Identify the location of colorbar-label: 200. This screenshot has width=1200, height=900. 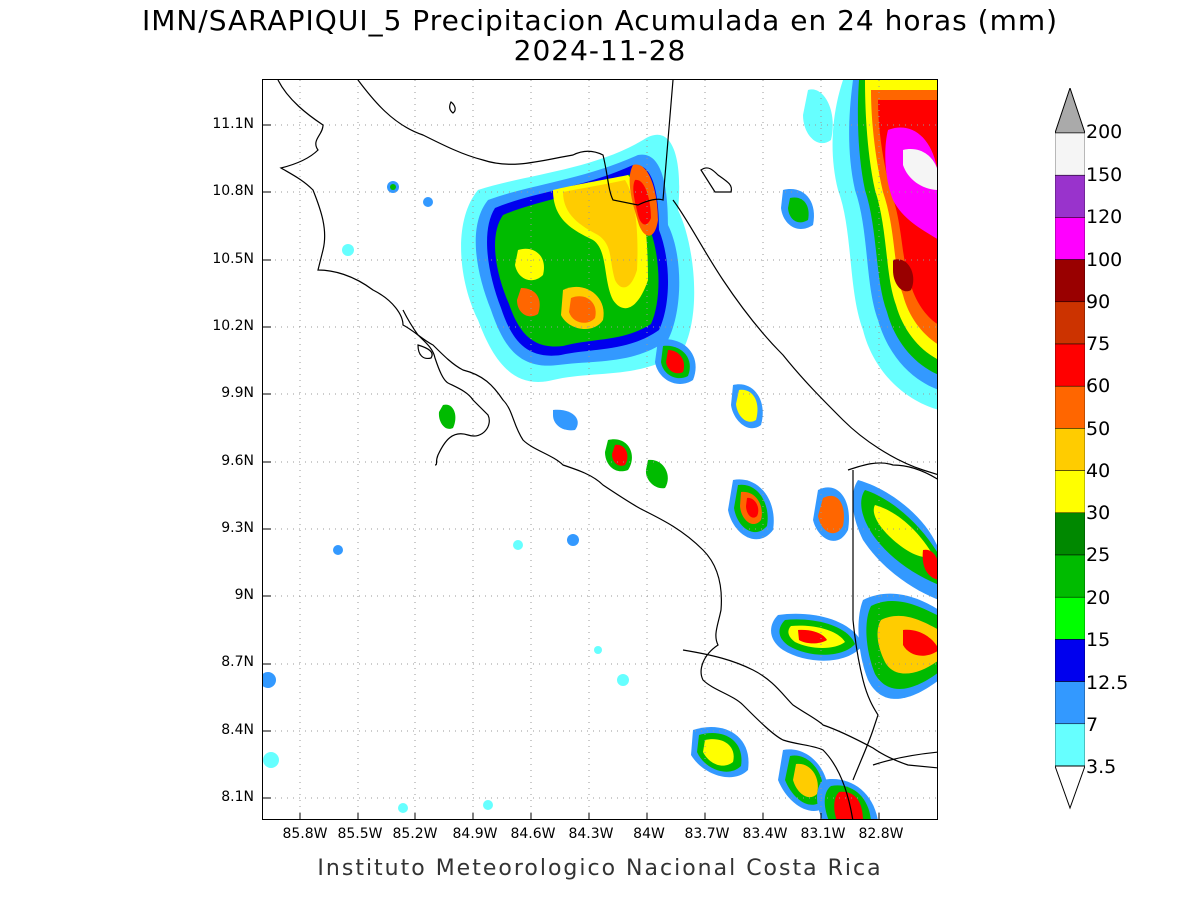
(1104, 132).